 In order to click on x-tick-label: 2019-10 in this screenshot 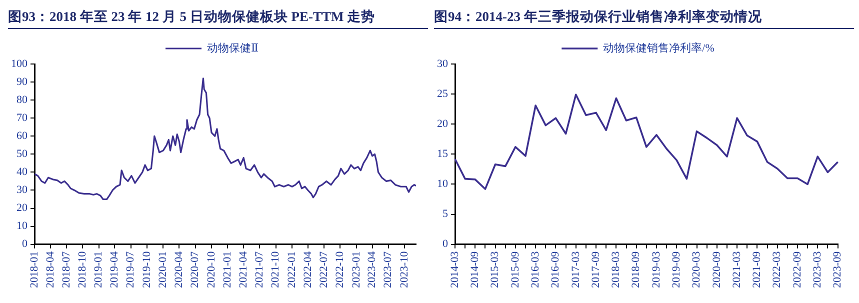, I will do `click(146, 269)`.